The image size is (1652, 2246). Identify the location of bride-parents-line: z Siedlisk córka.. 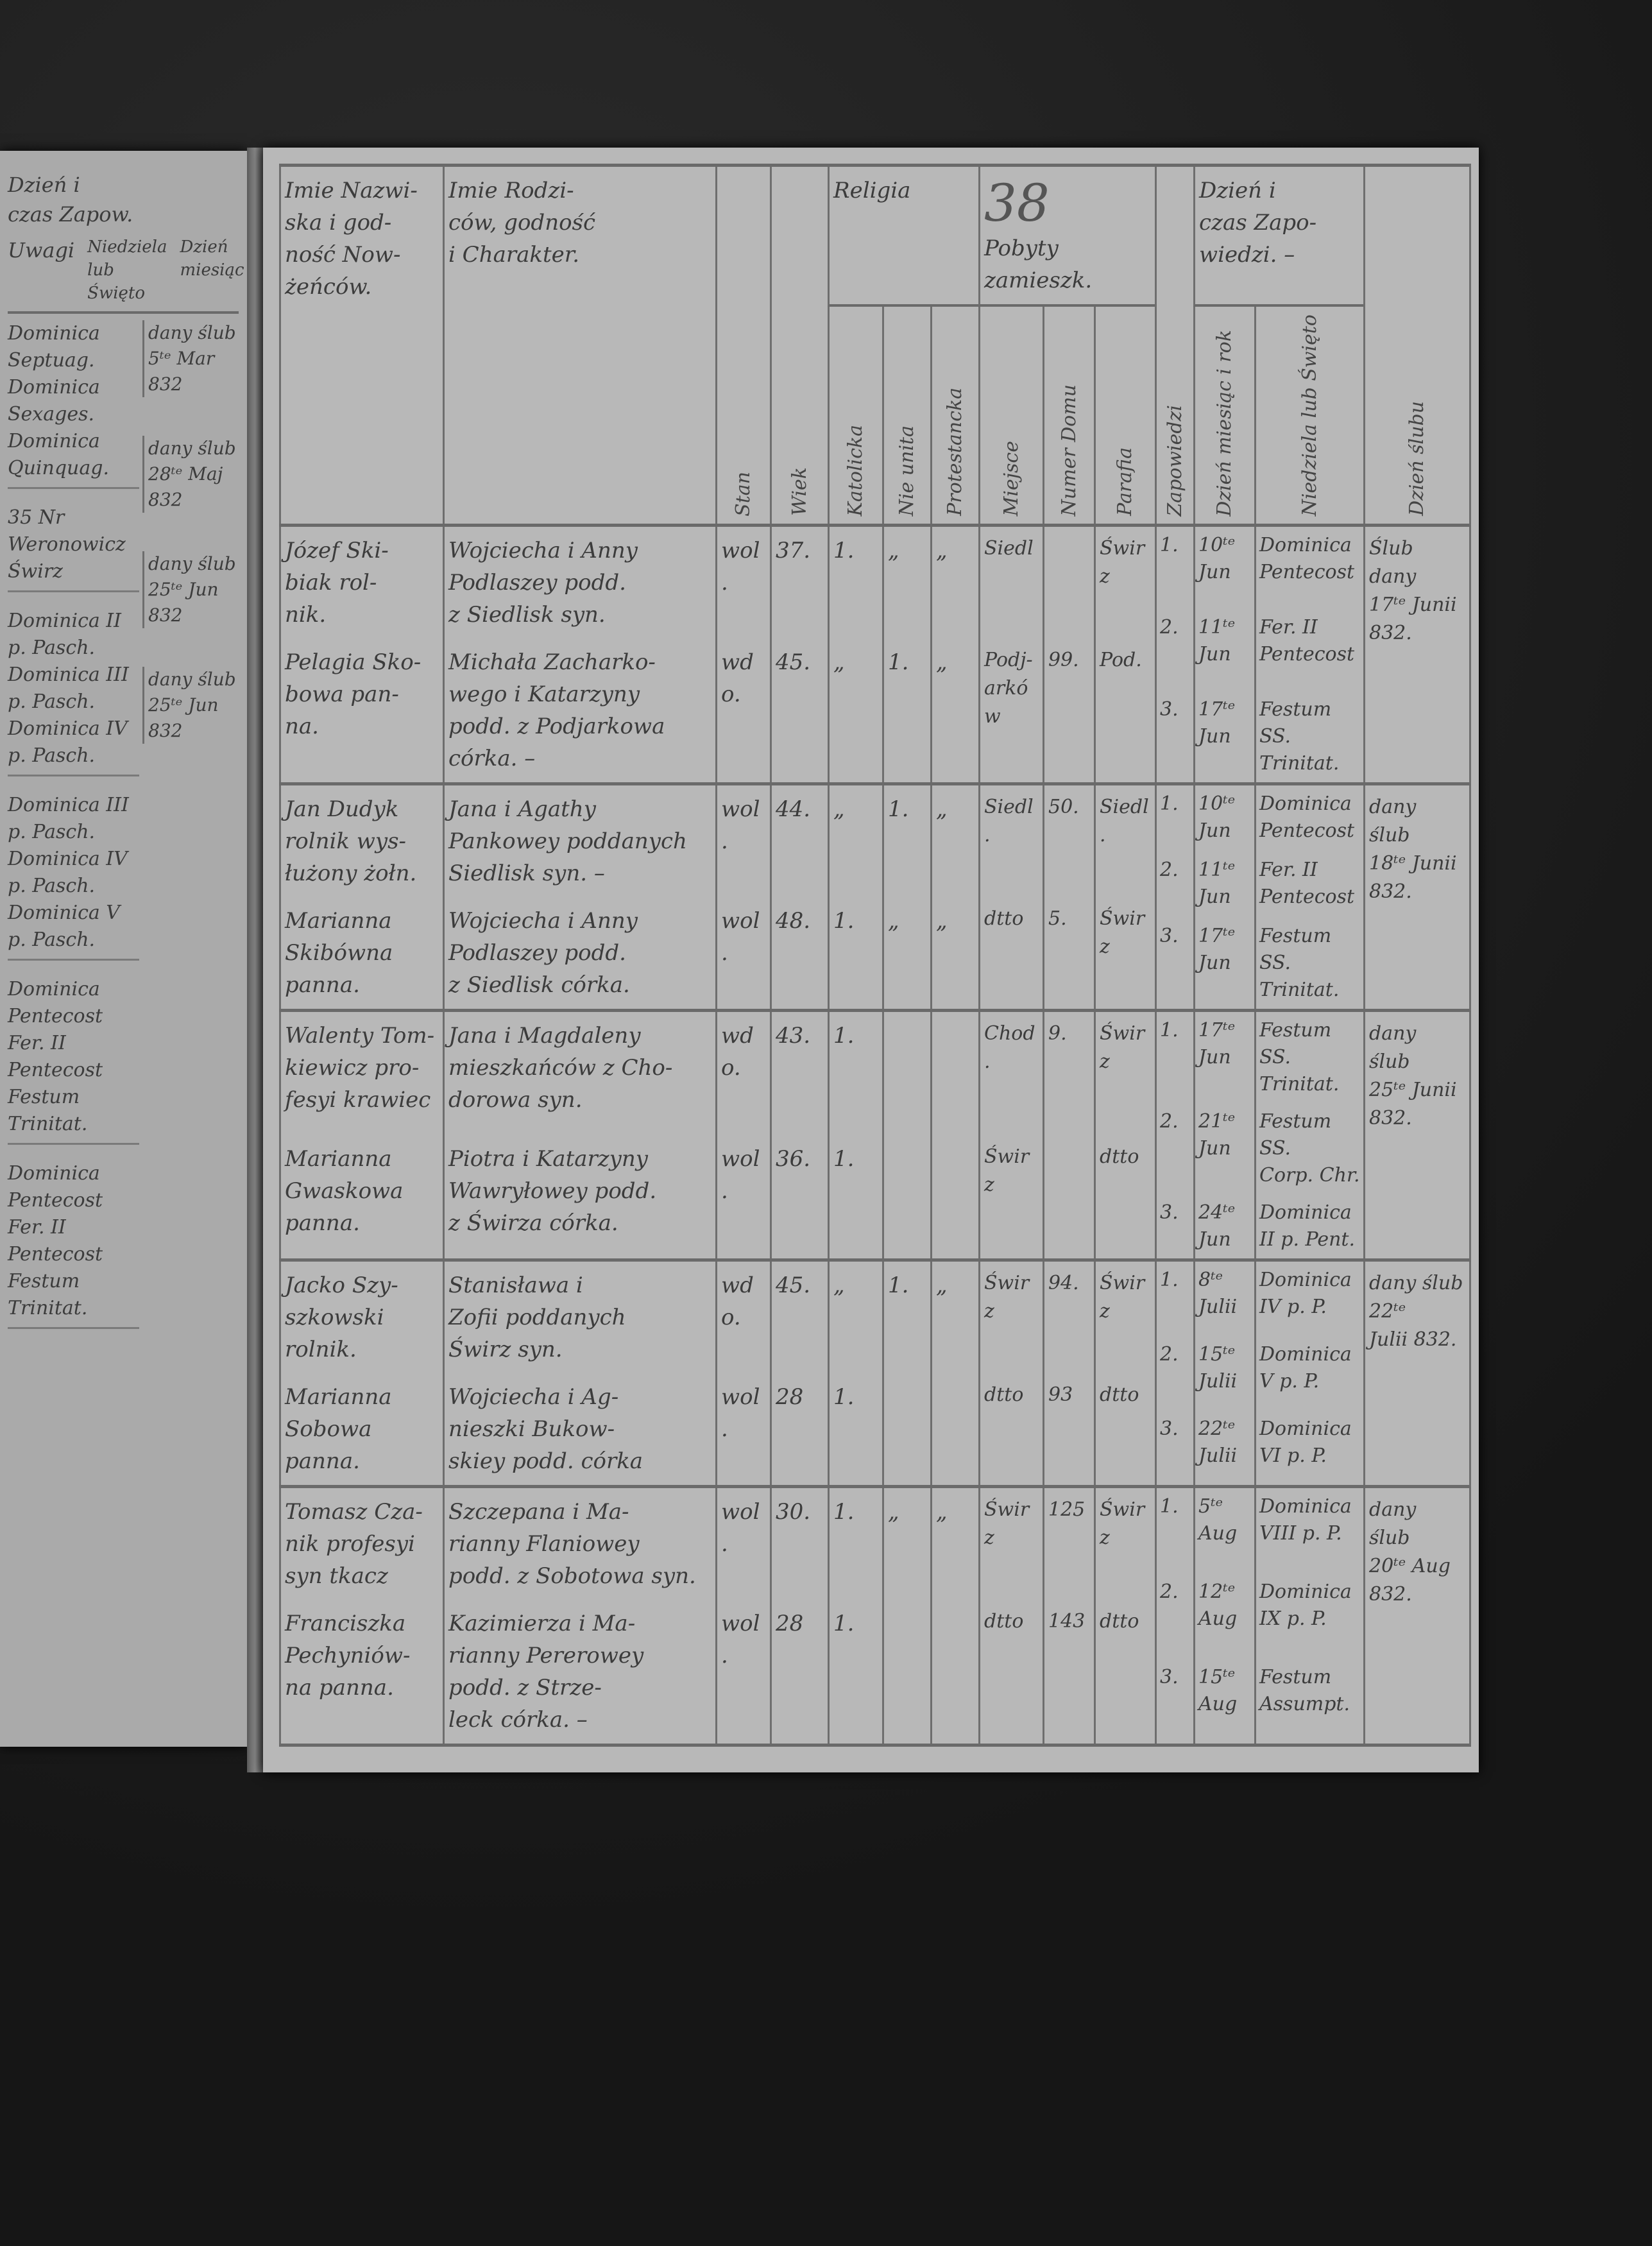
(539, 986).